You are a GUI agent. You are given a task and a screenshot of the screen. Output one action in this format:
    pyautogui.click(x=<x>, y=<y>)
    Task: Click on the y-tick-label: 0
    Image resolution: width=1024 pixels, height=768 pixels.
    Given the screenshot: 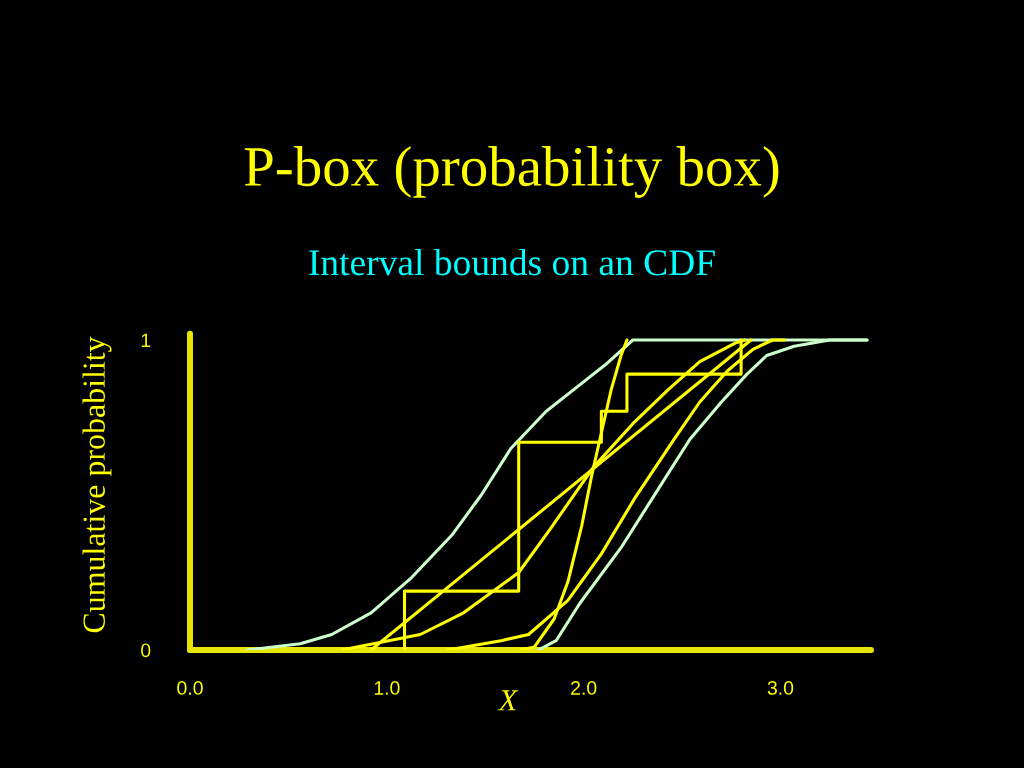 What is the action you would take?
    pyautogui.click(x=146, y=650)
    